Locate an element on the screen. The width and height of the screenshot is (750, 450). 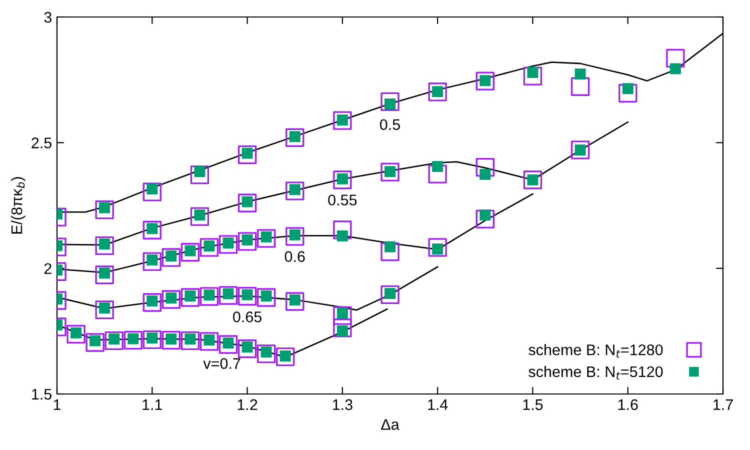
y-tick-label: 2.5 is located at coordinates (42, 143).